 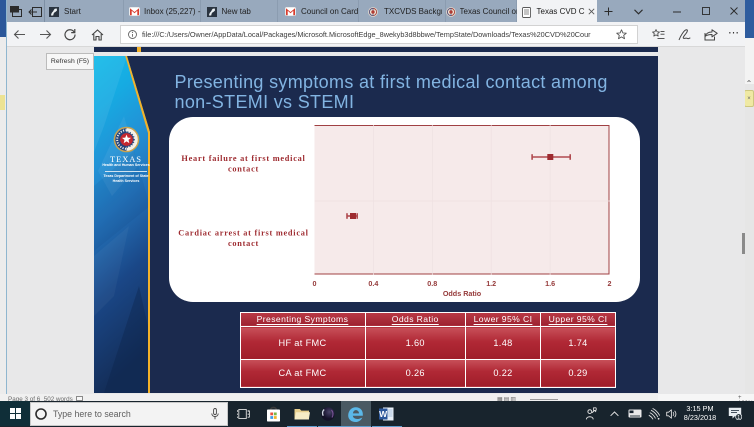 What do you see at coordinates (383, 414) in the screenshot?
I see `svg-text: W` at bounding box center [383, 414].